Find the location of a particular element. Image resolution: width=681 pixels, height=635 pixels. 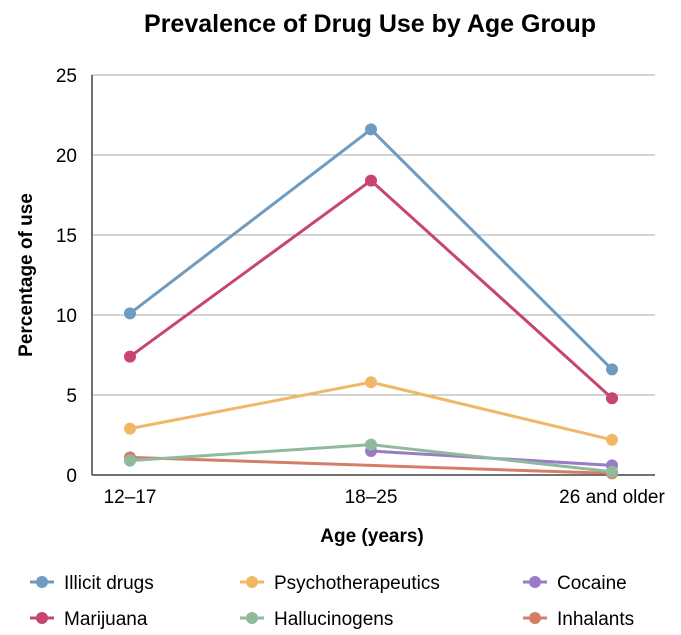

series-line-inhalants is located at coordinates (371, 465).